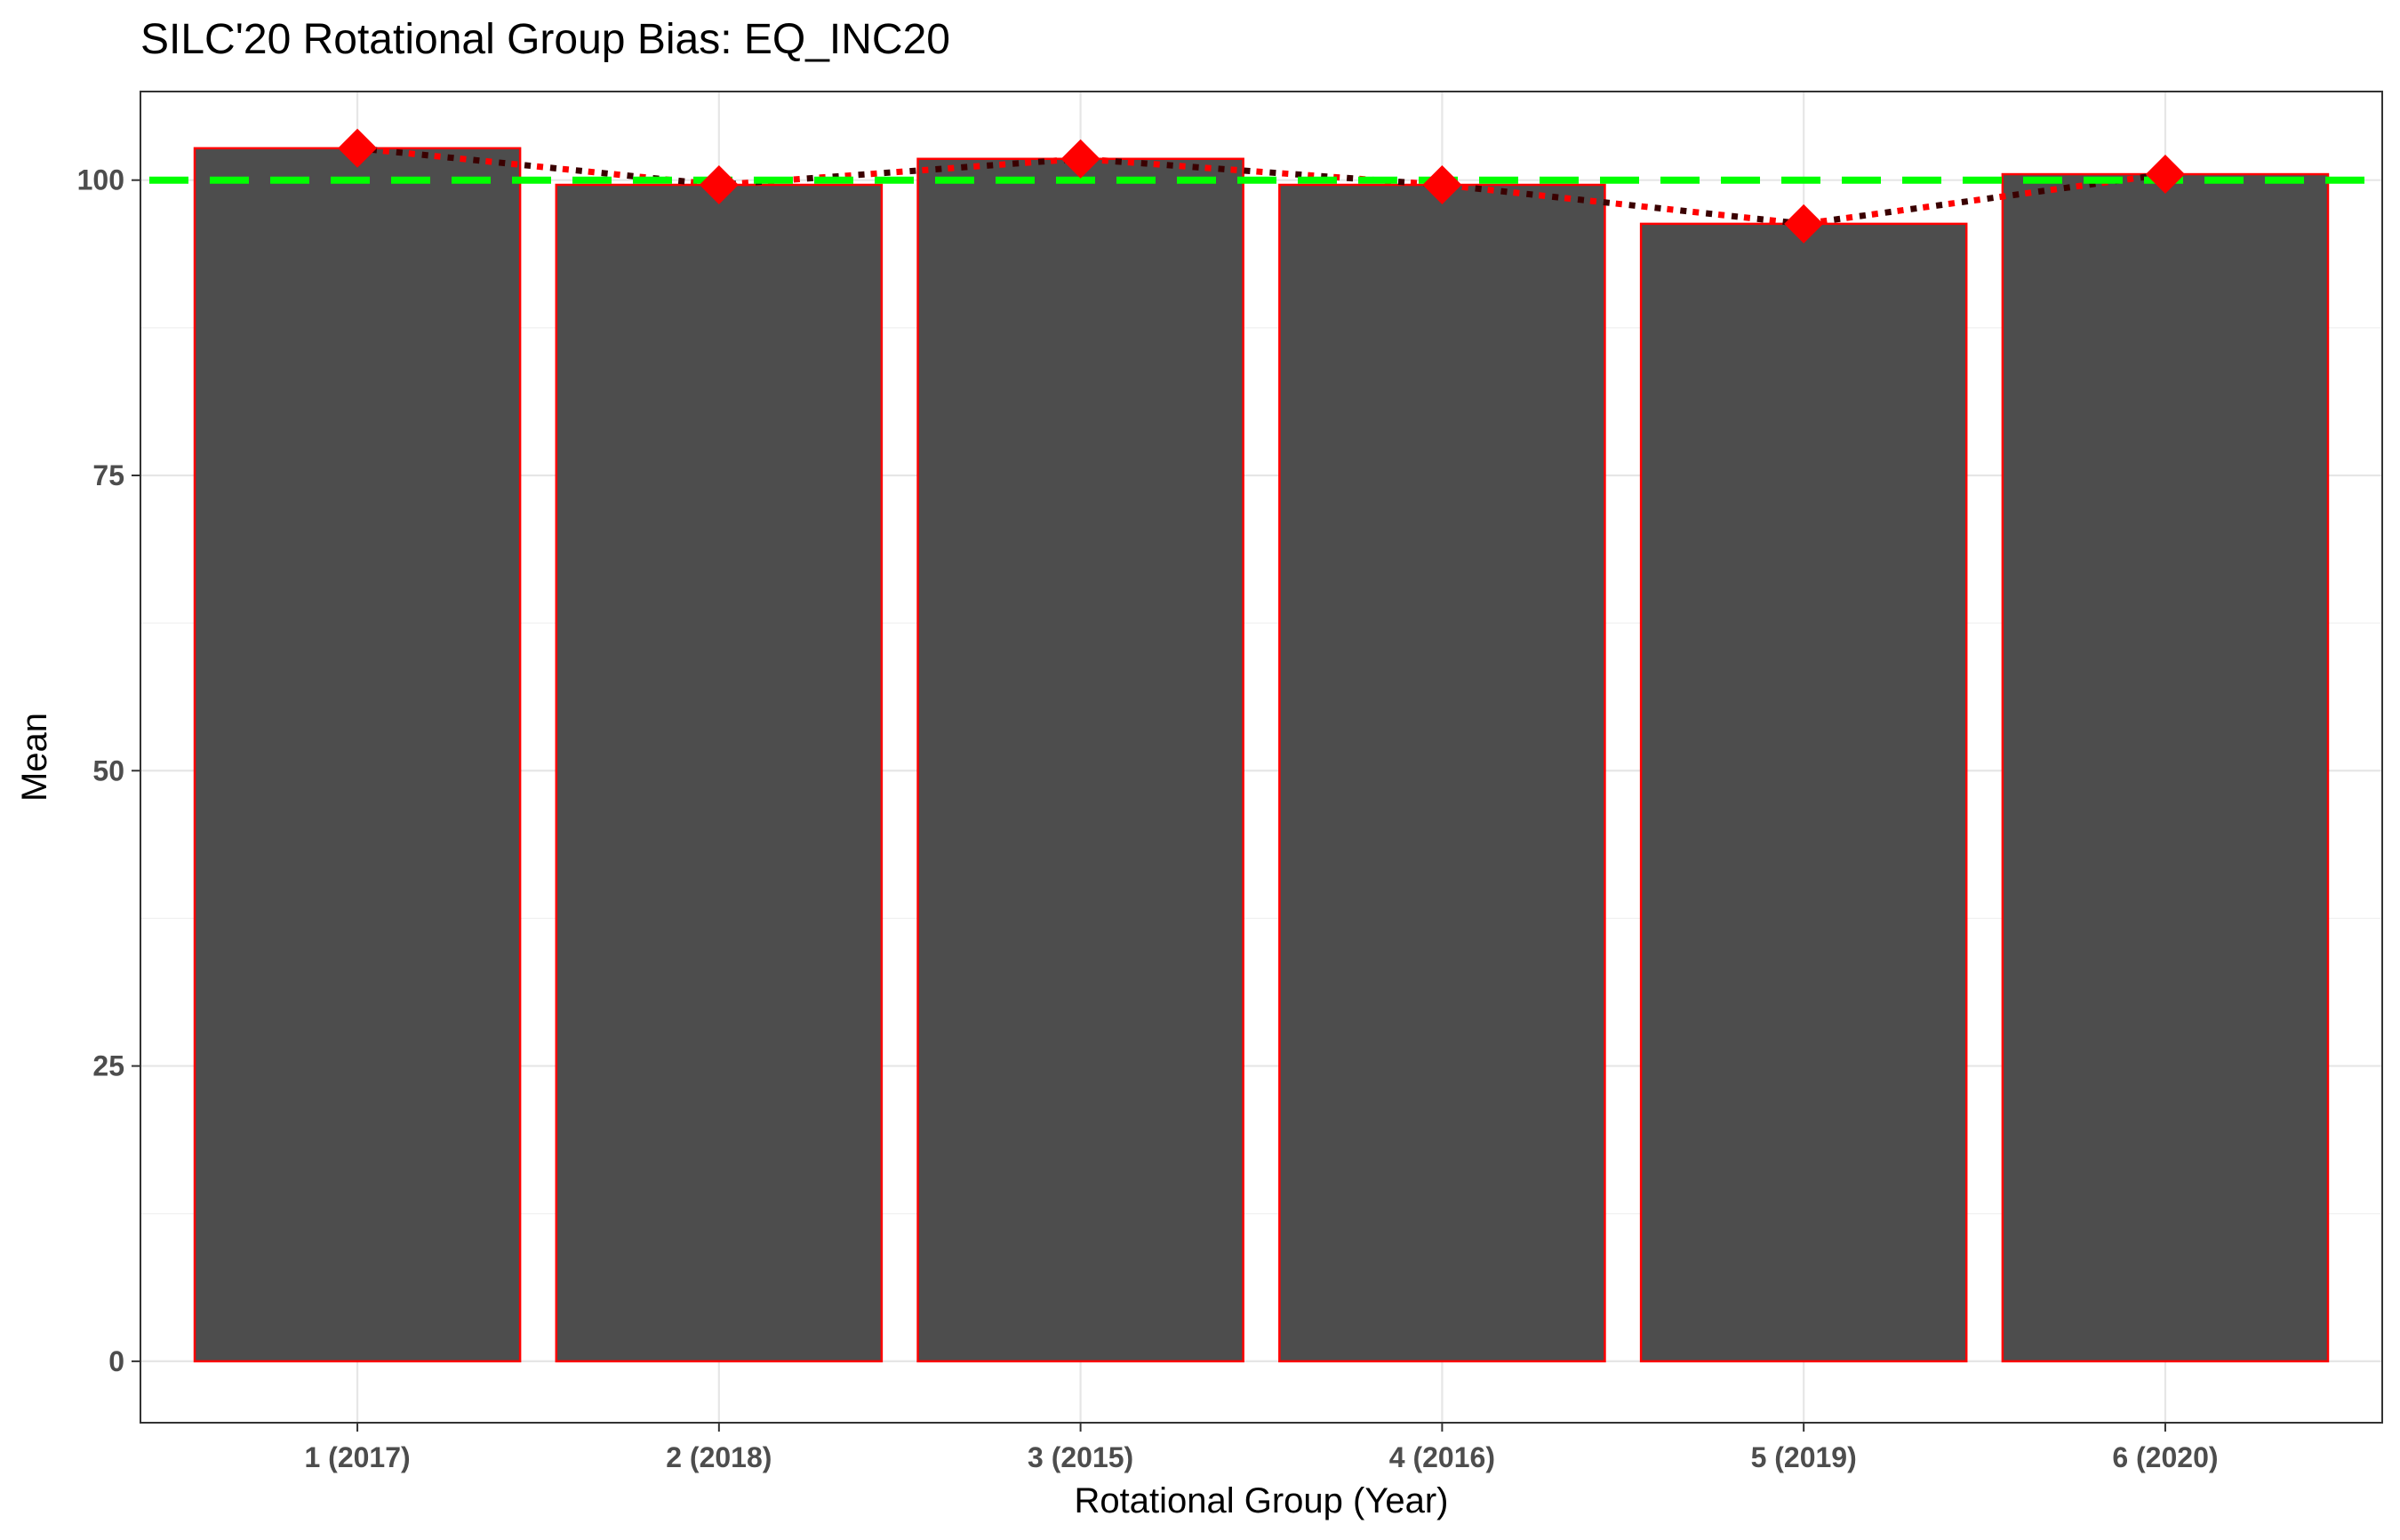 Image resolution: width=2400 pixels, height=1540 pixels. Describe the element at coordinates (108, 1066) in the screenshot. I see `y-tick-label: 25` at that location.